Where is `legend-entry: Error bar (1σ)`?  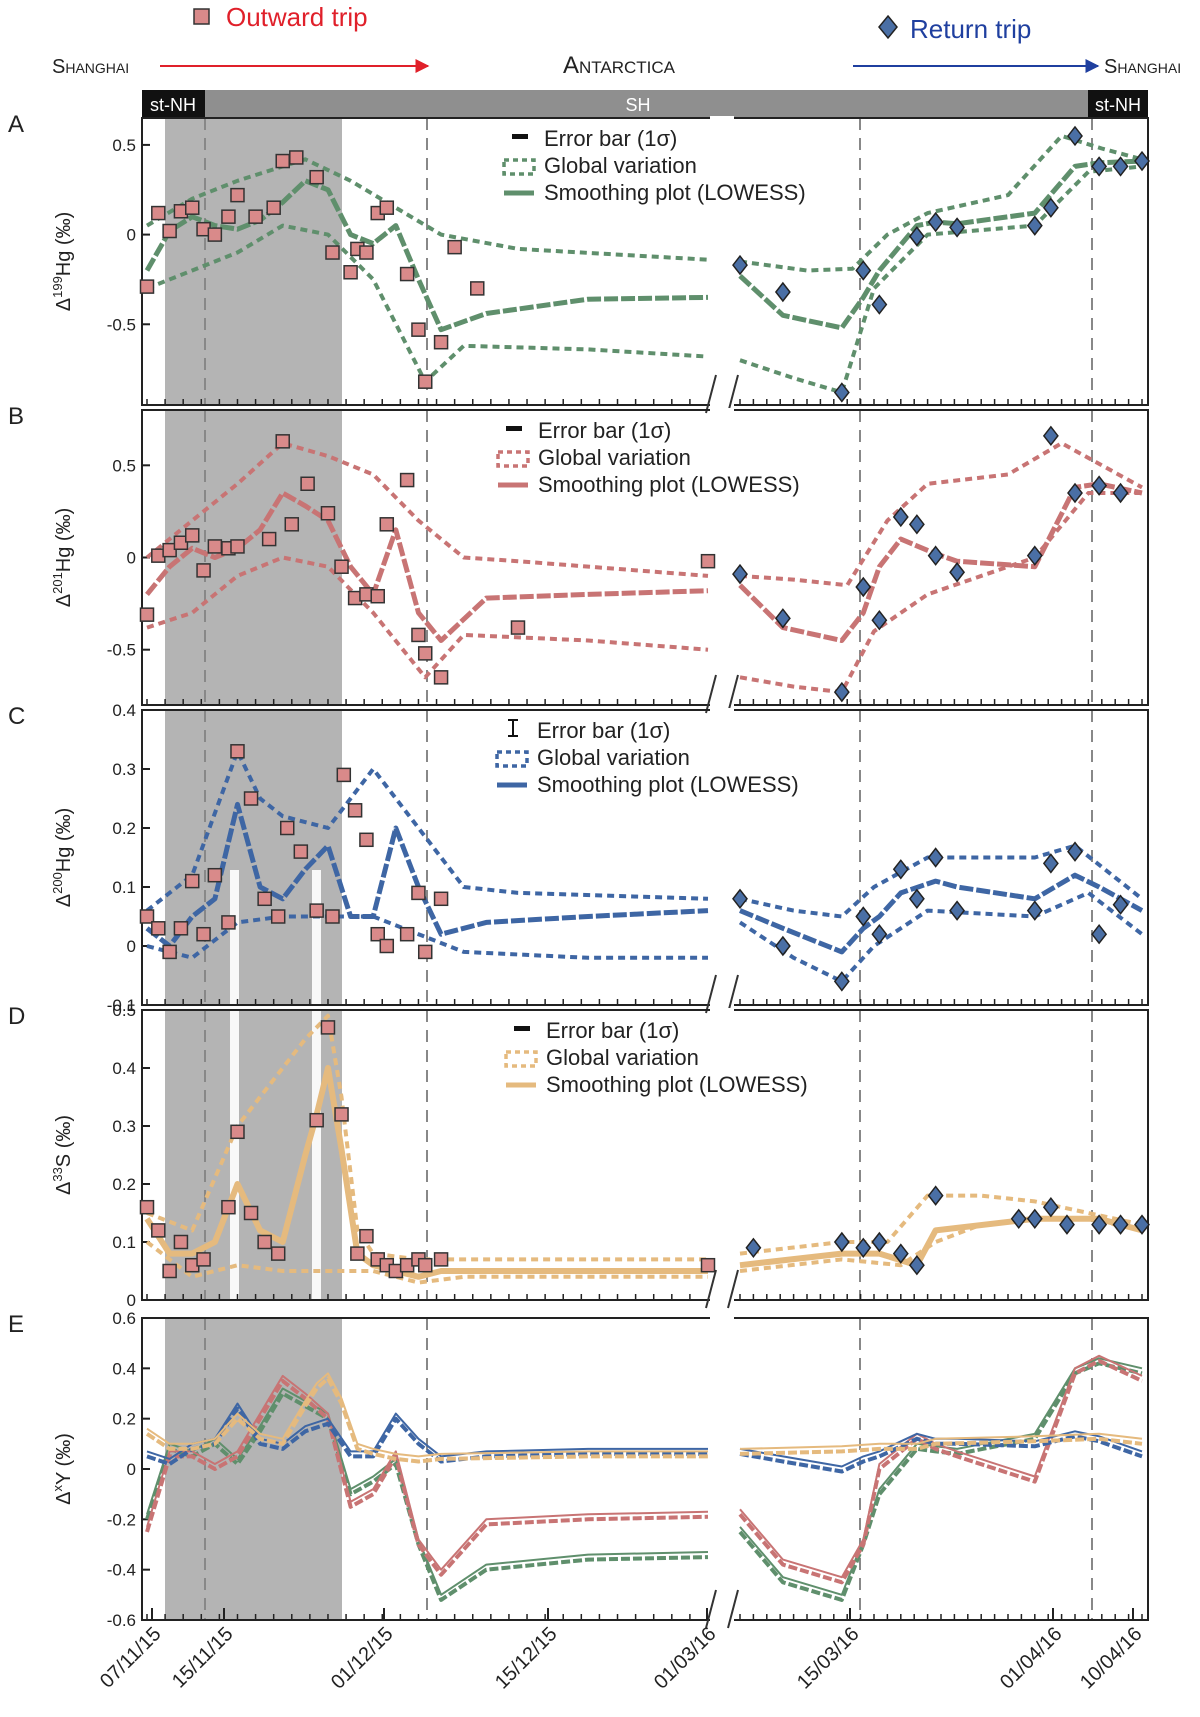
legend-entry: Error bar (1σ) is located at coordinates (612, 1030).